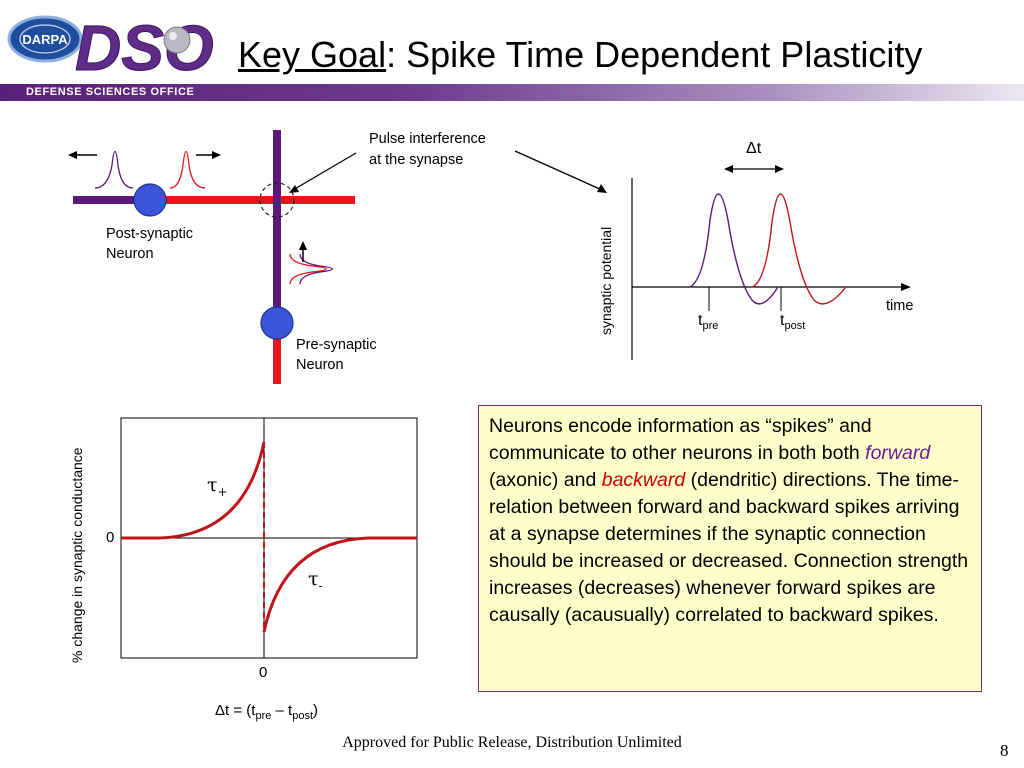 The height and width of the screenshot is (768, 1024). I want to click on header-bar, so click(512, 92).